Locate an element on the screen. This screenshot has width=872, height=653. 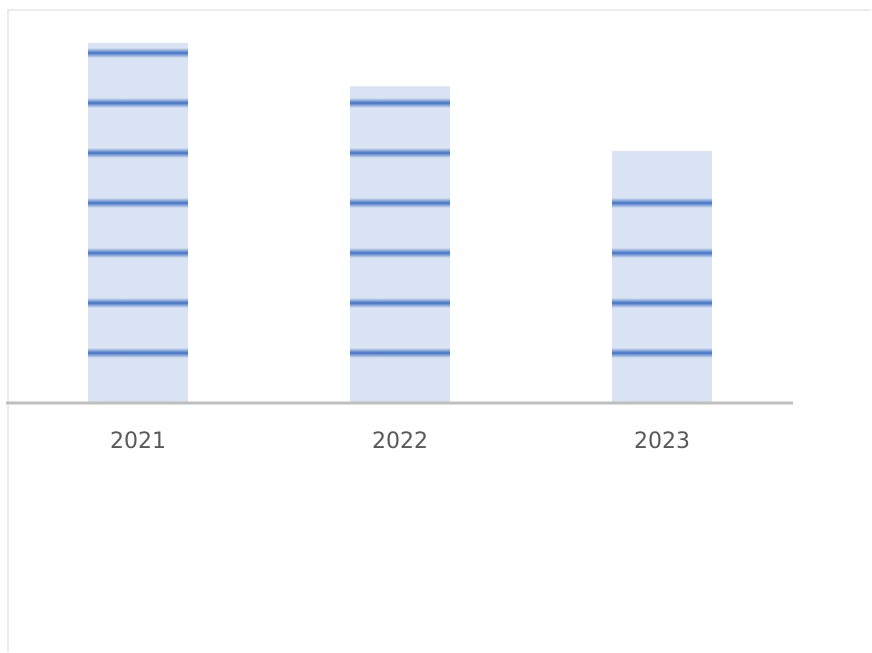
bar-fill is located at coordinates (662, 277).